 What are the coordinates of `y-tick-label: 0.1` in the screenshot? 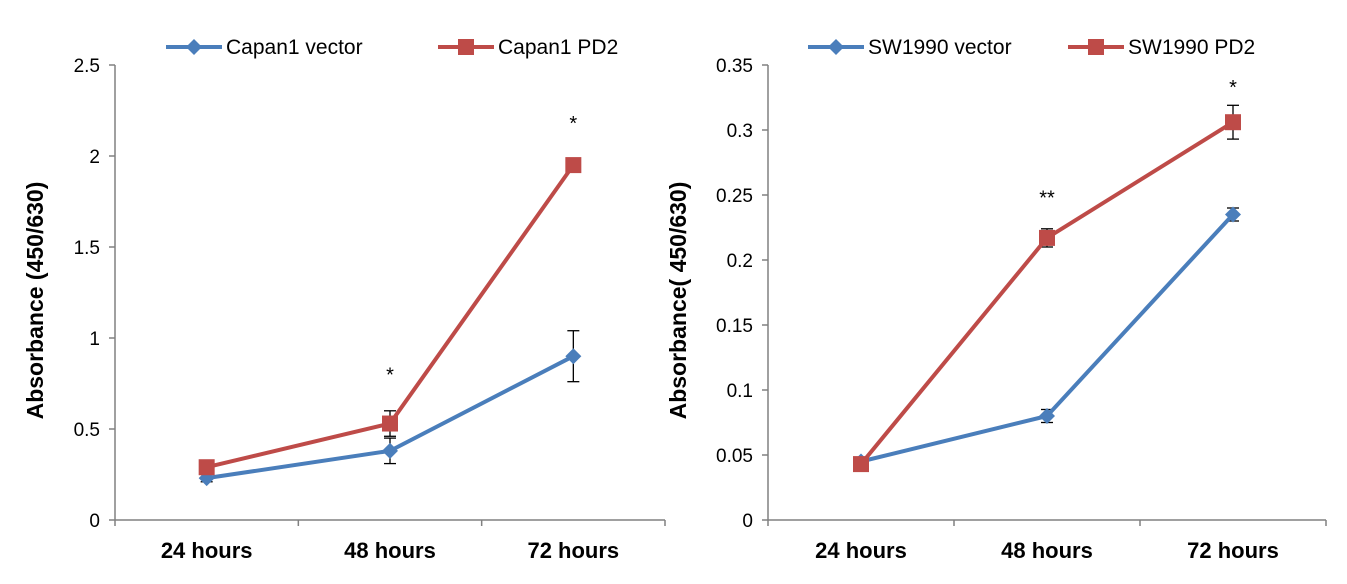 It's located at (740, 391).